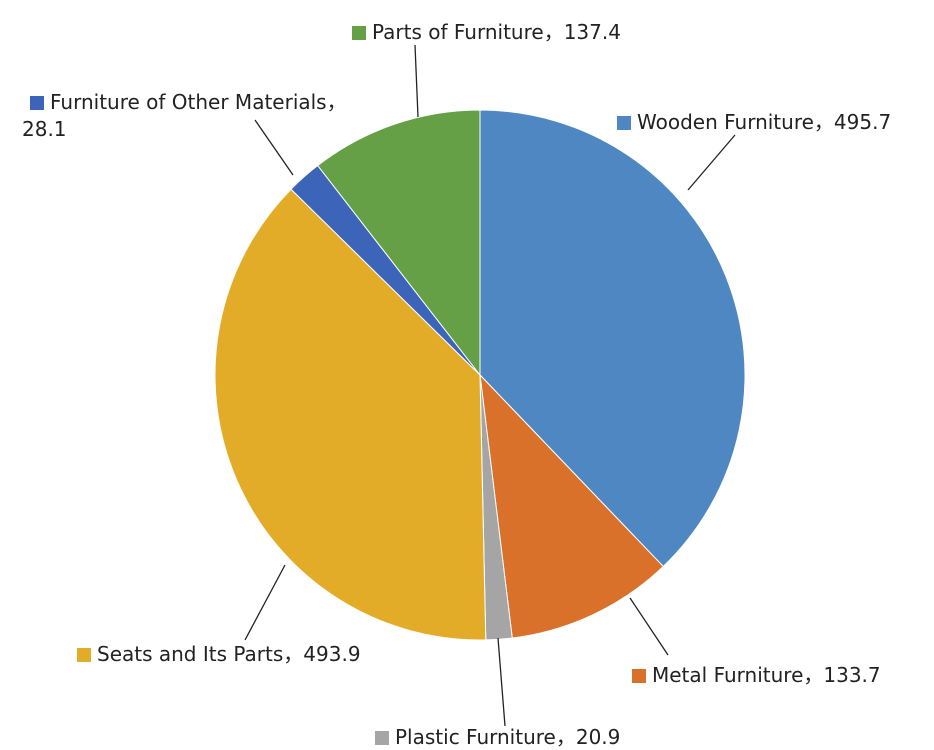  I want to click on category-name: Parts of Furniture, so click(458, 32).